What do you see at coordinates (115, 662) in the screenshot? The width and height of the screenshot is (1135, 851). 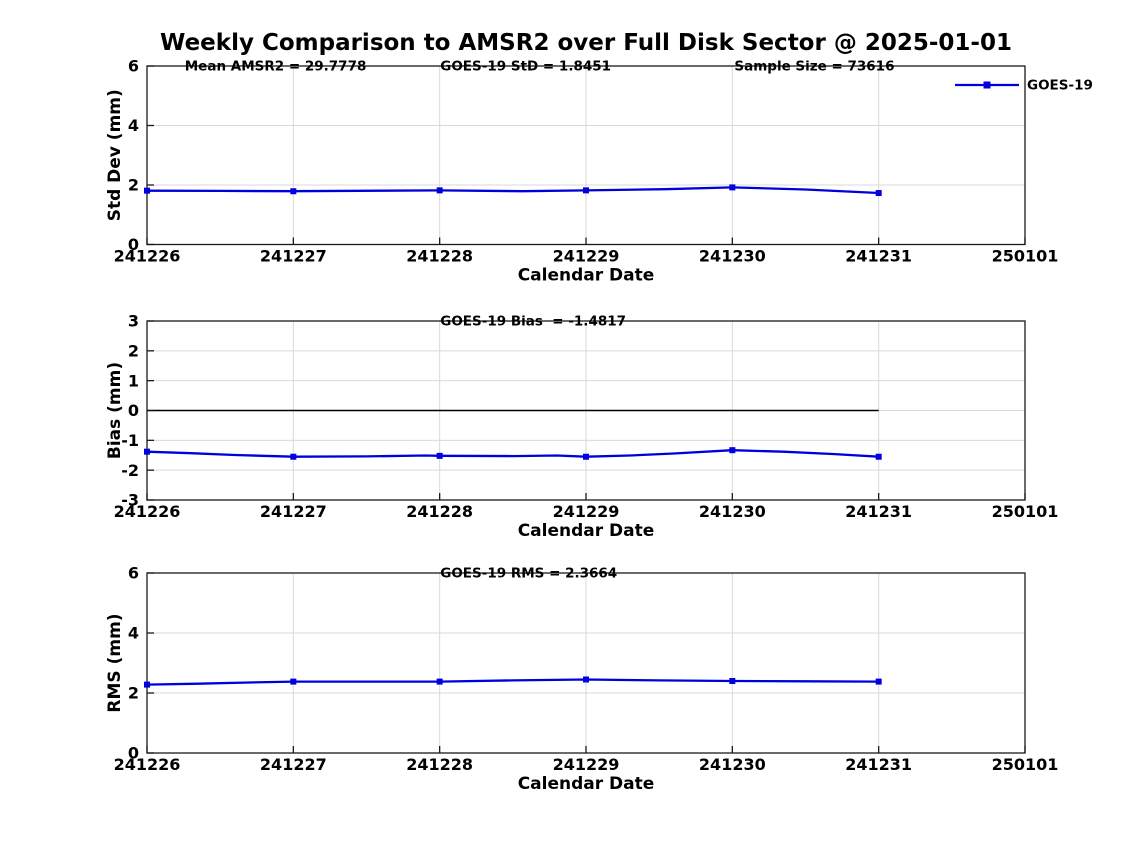 I see `y-axis-label: RMS (mm)` at bounding box center [115, 662].